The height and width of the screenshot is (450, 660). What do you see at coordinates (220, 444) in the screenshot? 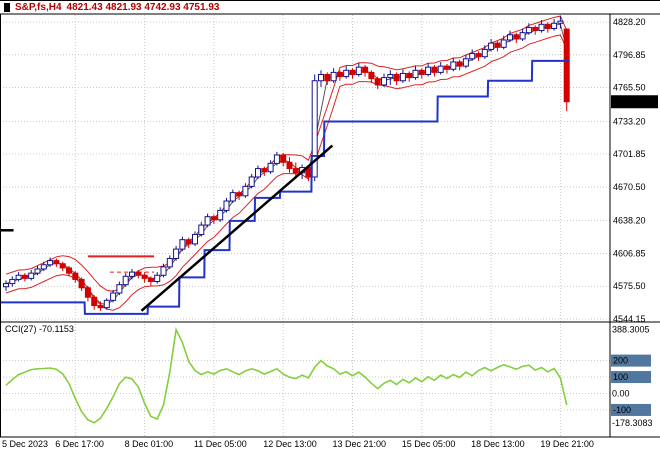
I see `time-axis-label: 11 Dec 05:00` at bounding box center [220, 444].